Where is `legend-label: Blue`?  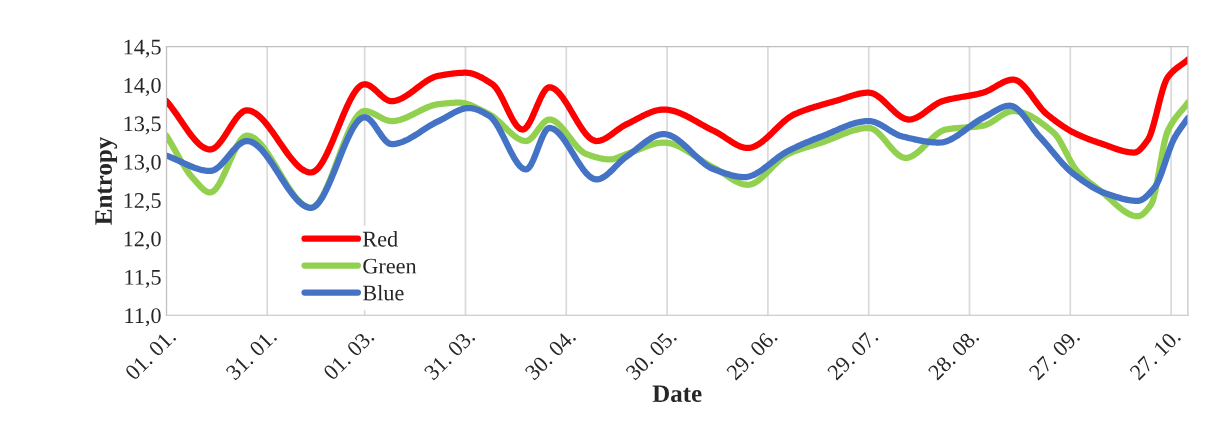
legend-label: Blue is located at coordinates (383, 292).